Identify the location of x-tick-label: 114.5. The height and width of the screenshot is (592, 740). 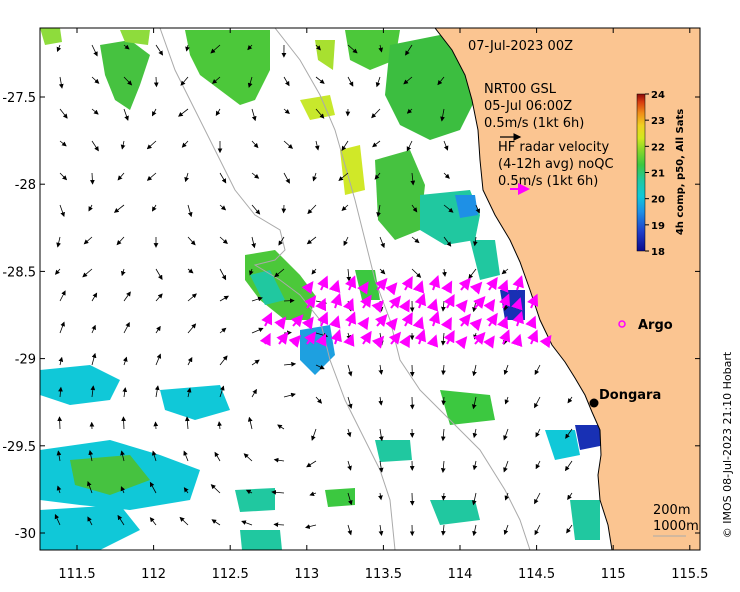
(536, 574).